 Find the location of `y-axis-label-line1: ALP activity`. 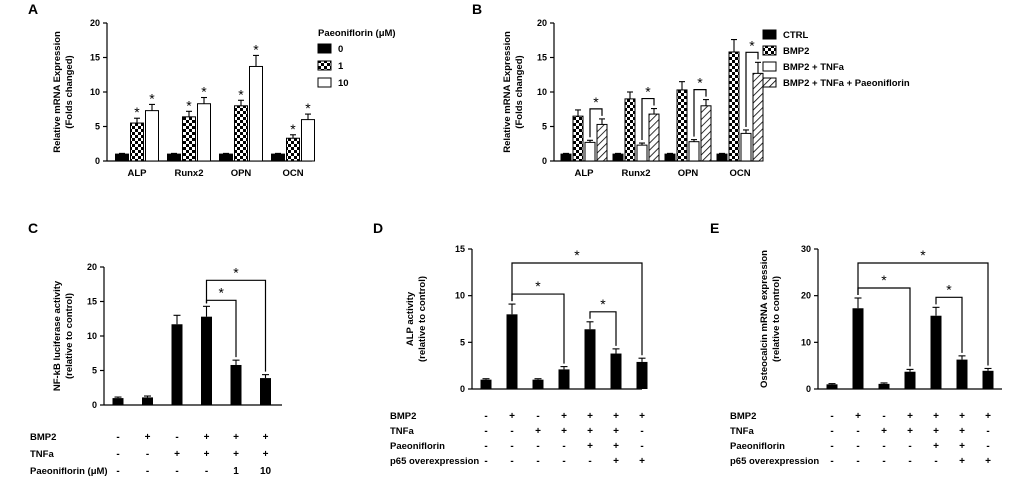

y-axis-label-line1: ALP activity is located at coordinates (410, 318).